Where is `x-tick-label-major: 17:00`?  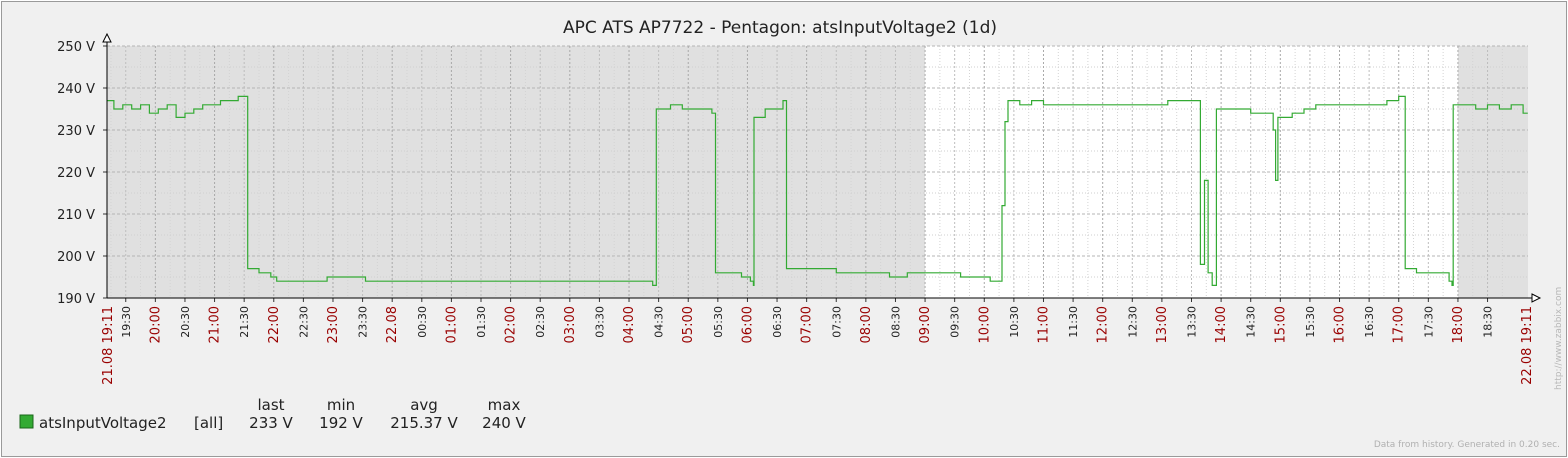
x-tick-label-major: 17:00 is located at coordinates (1399, 324).